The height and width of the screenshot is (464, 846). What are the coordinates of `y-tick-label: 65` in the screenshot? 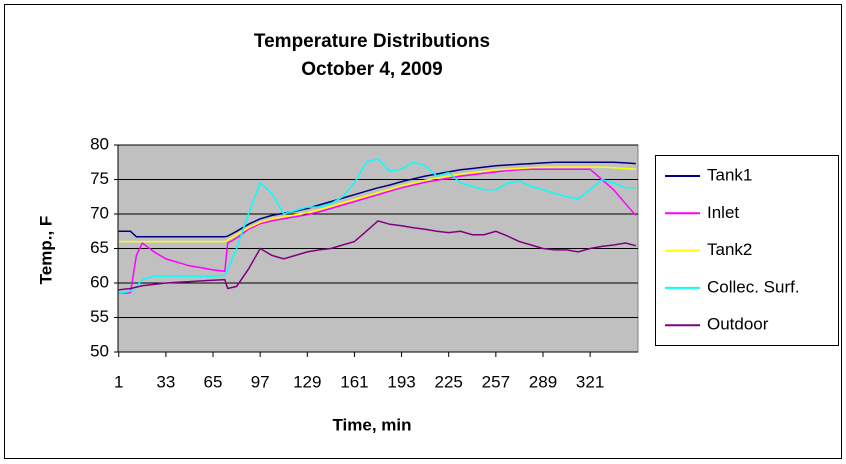 It's located at (99, 247).